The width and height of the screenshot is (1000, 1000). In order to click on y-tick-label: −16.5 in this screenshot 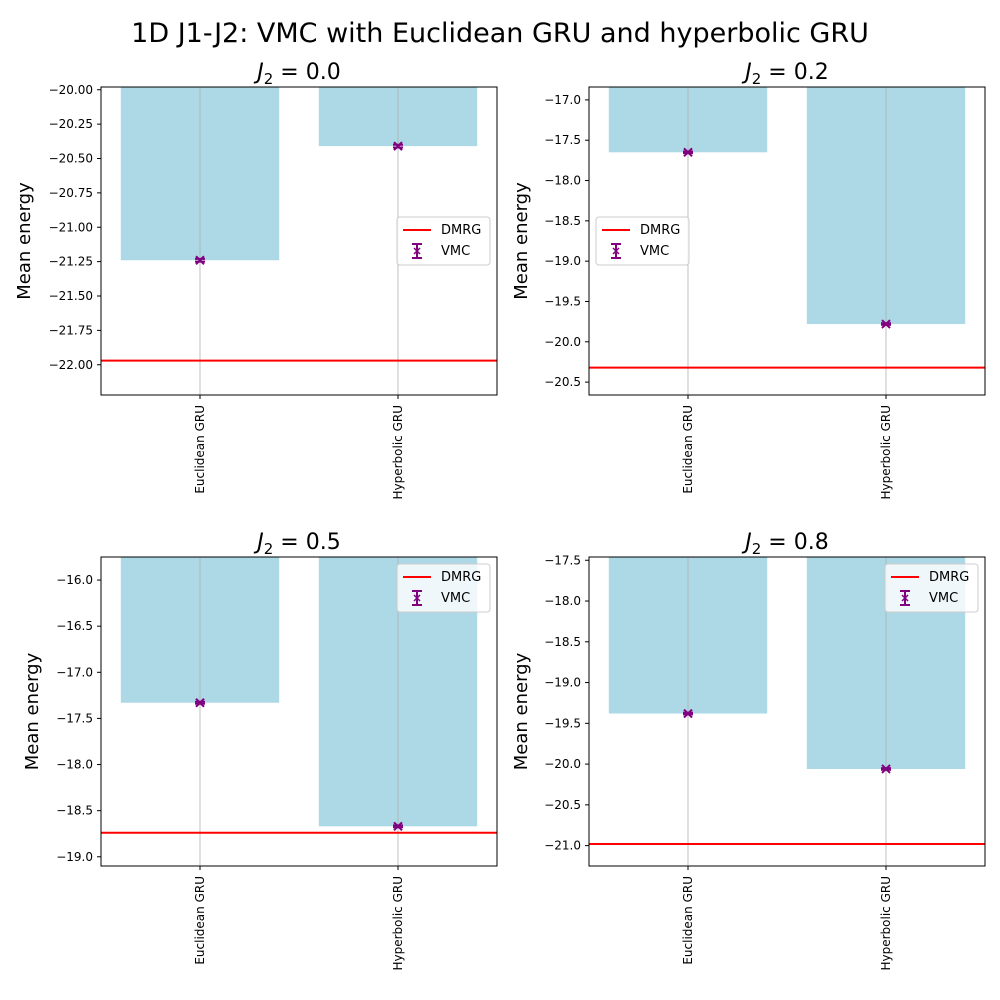, I will do `click(74, 626)`.